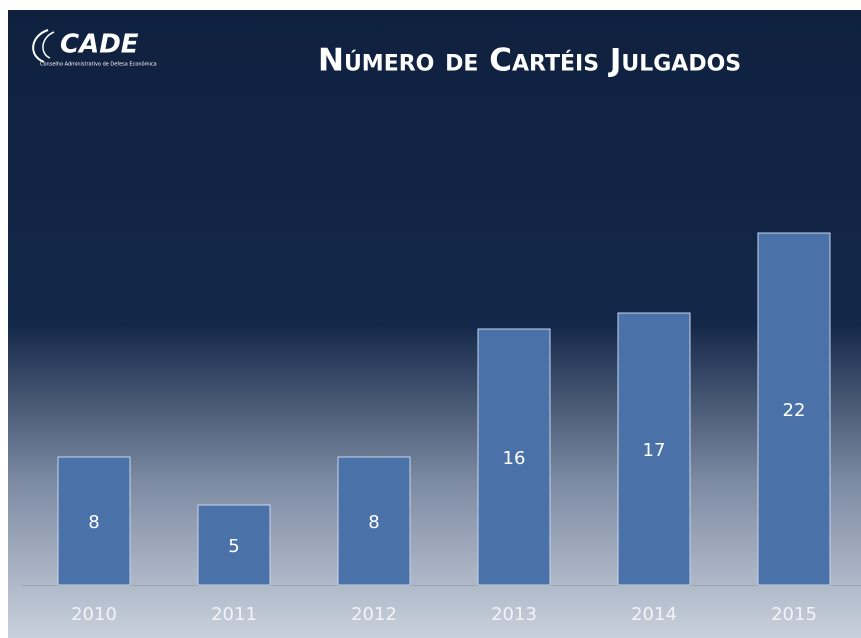 This screenshot has width=861, height=638. Describe the element at coordinates (654, 614) in the screenshot. I see `x-tick-label: 2014` at that location.